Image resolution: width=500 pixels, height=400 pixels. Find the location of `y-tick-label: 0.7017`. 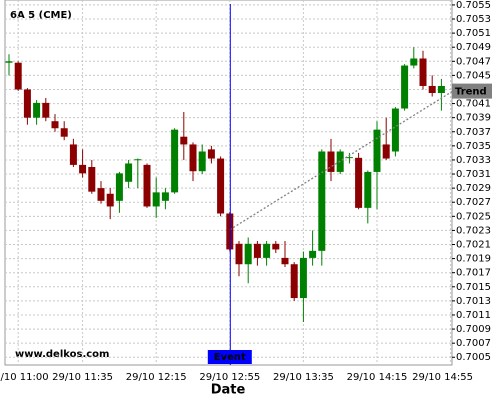

y-tick-label: 0.7017 is located at coordinates (473, 273).